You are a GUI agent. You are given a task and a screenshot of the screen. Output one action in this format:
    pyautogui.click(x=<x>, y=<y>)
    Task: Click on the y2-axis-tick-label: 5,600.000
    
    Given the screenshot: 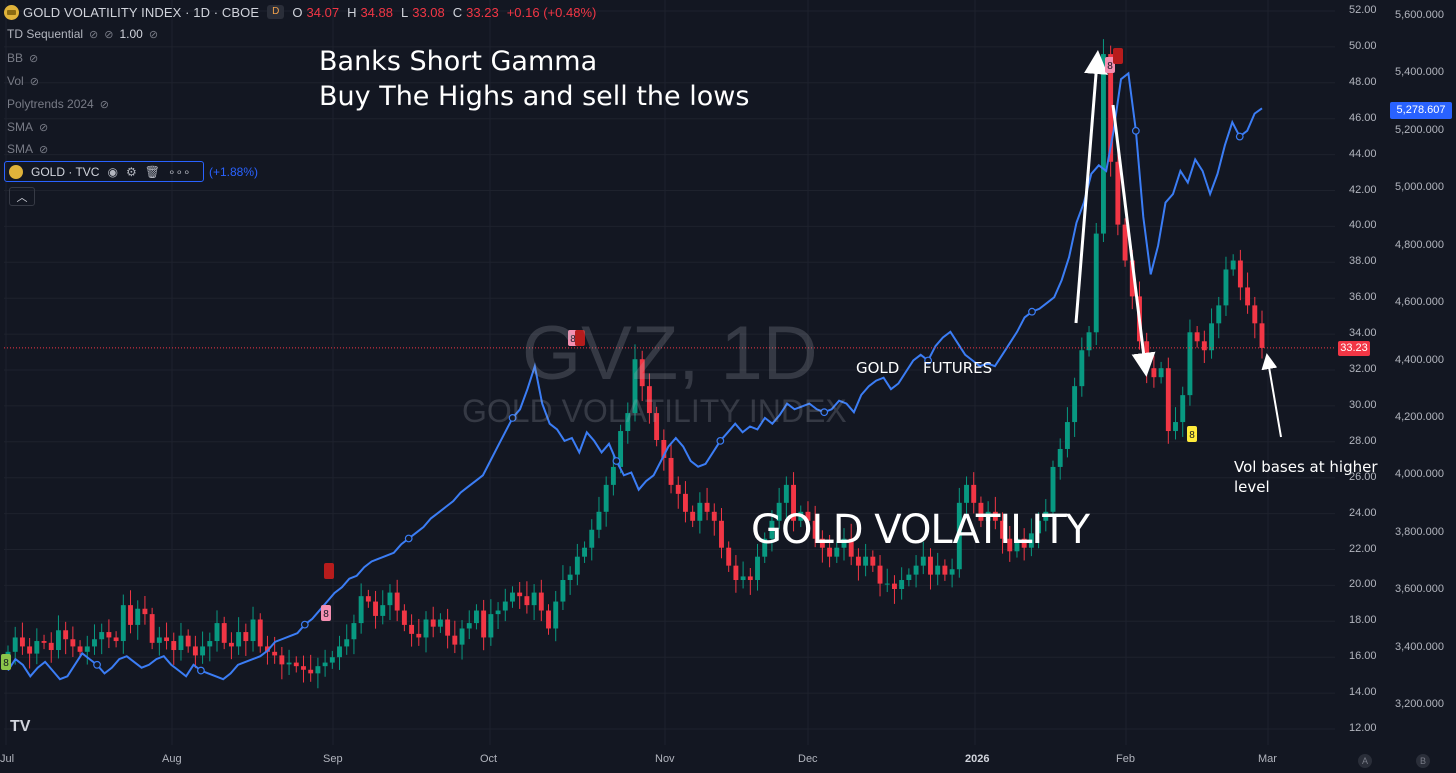 What is the action you would take?
    pyautogui.click(x=1419, y=15)
    